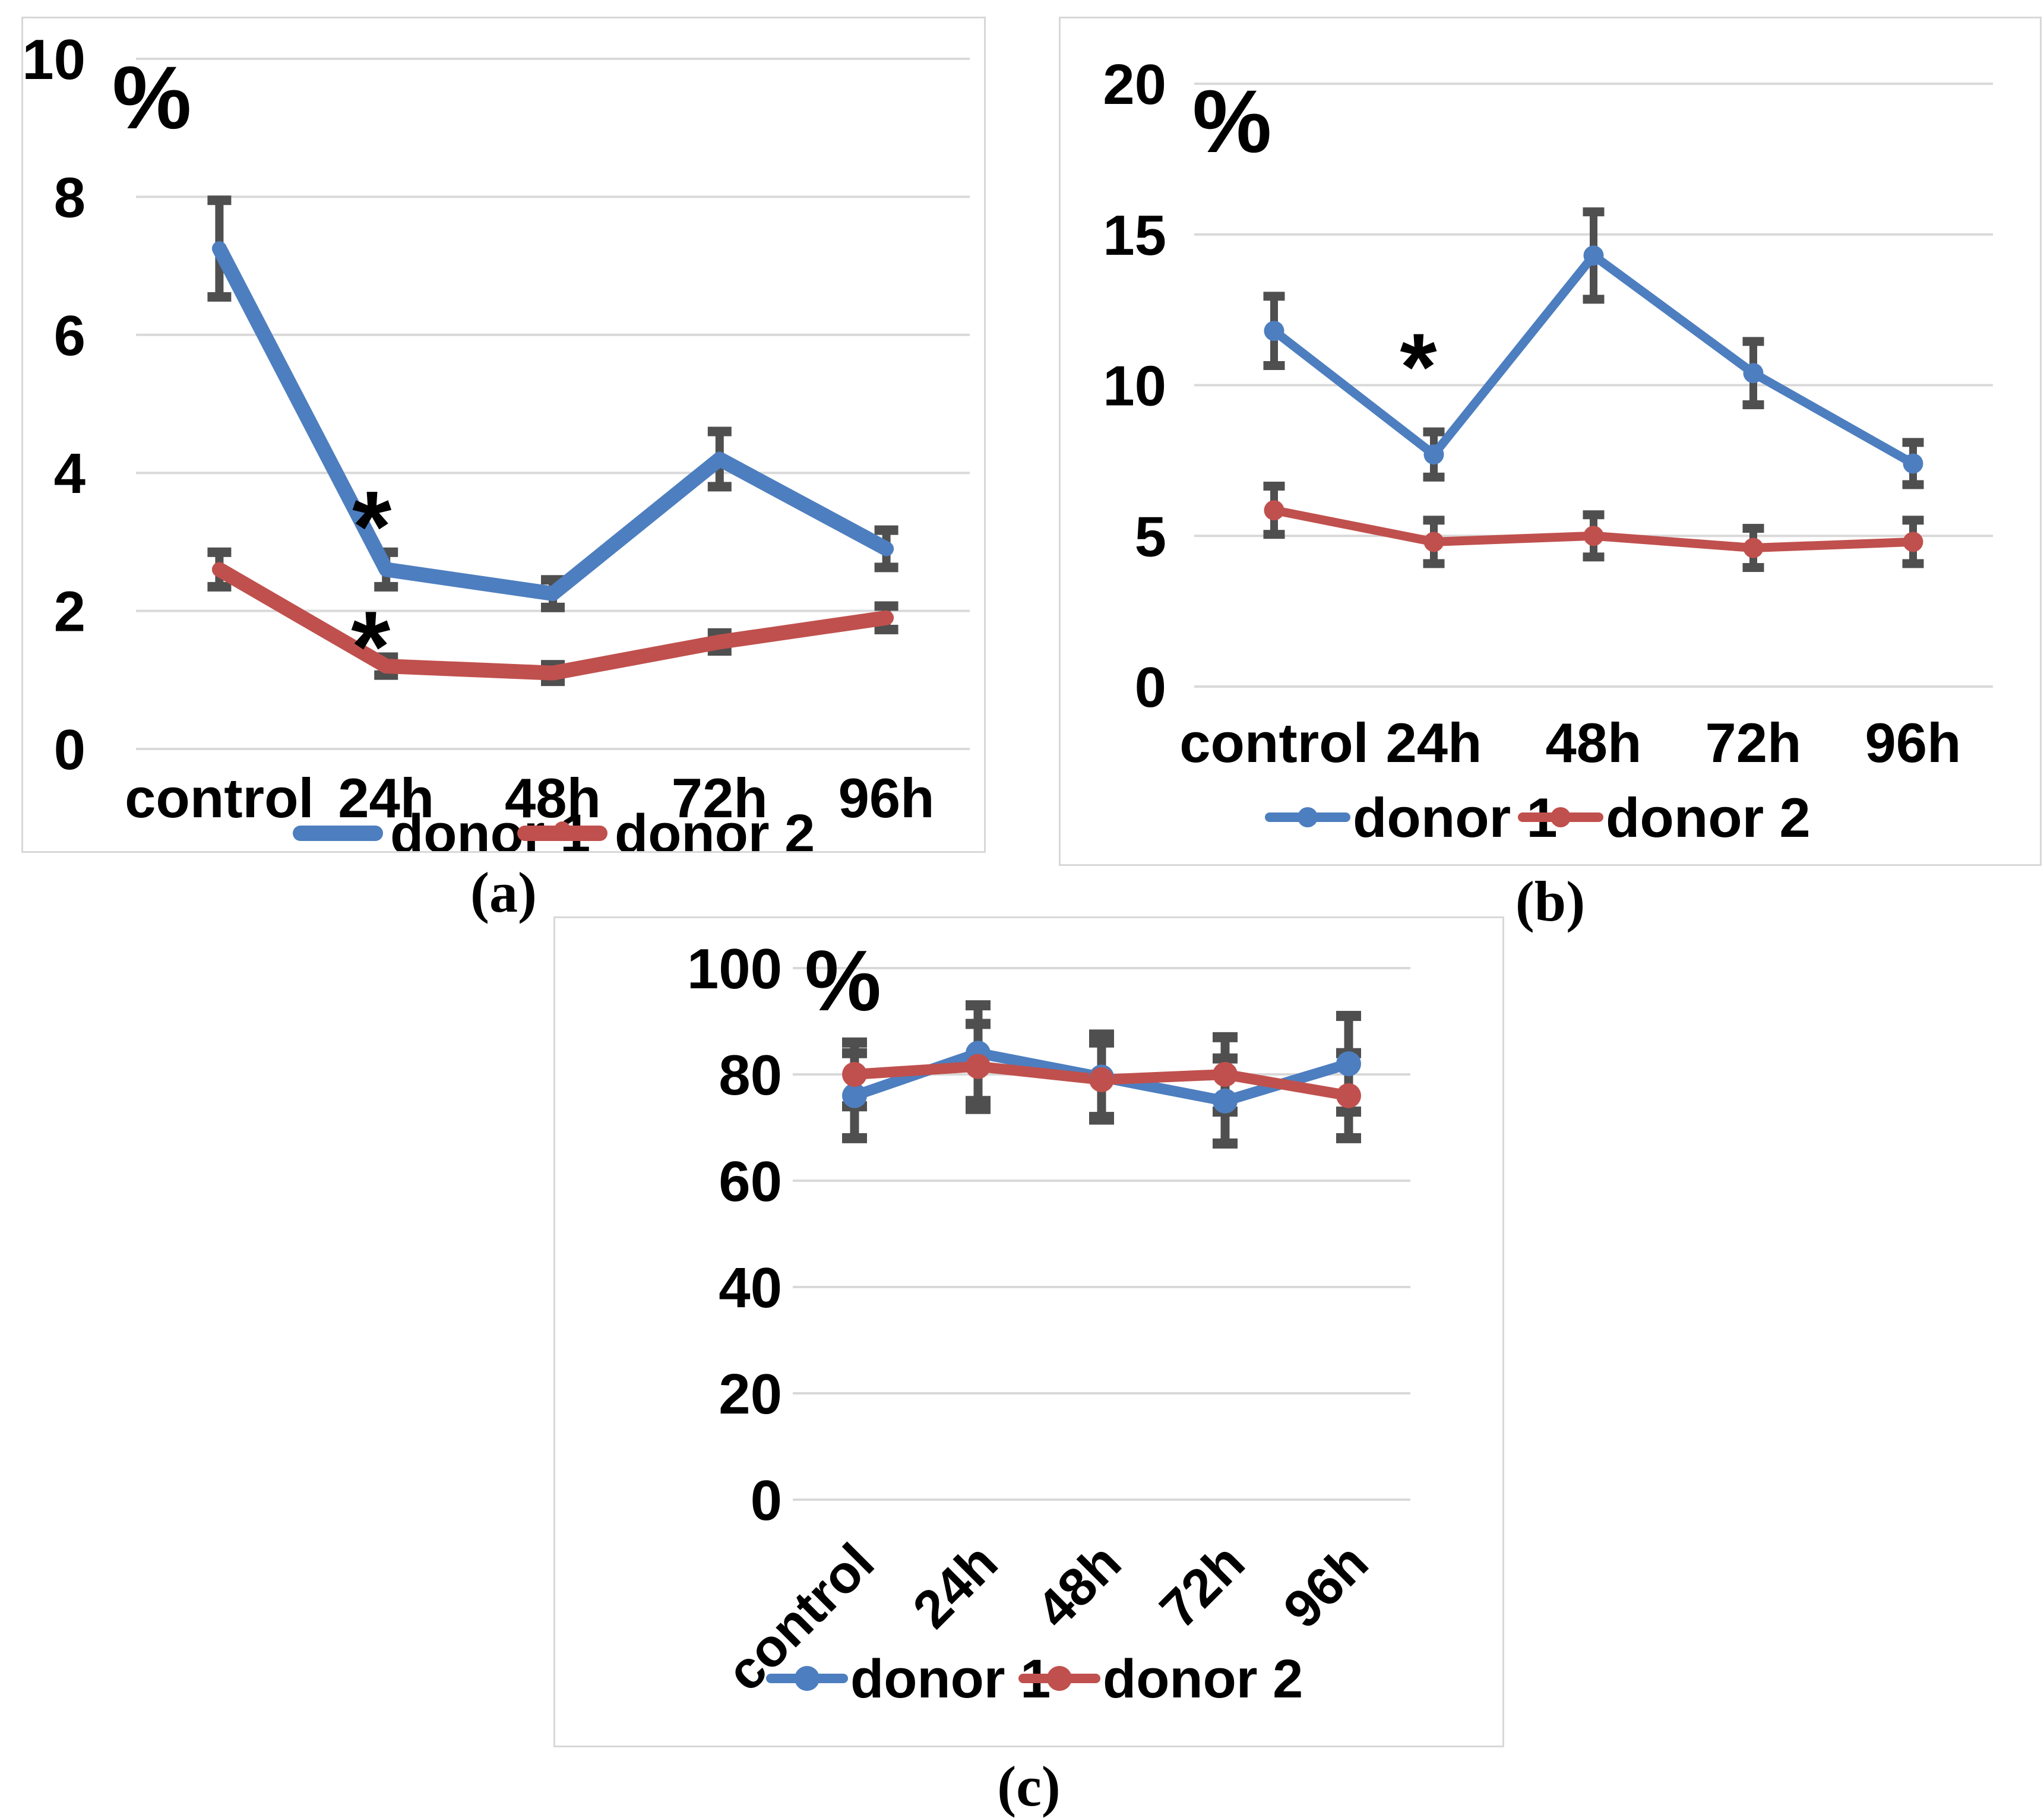 Image resolution: width=2044 pixels, height=1818 pixels. Describe the element at coordinates (54, 59) in the screenshot. I see `y-tick-label-10: 10` at that location.